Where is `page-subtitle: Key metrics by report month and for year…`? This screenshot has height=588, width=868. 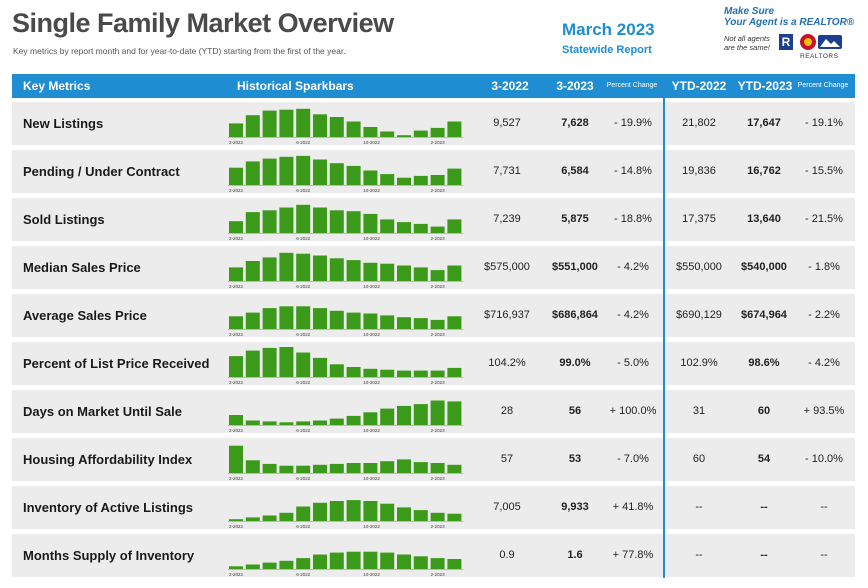 page-subtitle: Key metrics by report month and for year… is located at coordinates (179, 51).